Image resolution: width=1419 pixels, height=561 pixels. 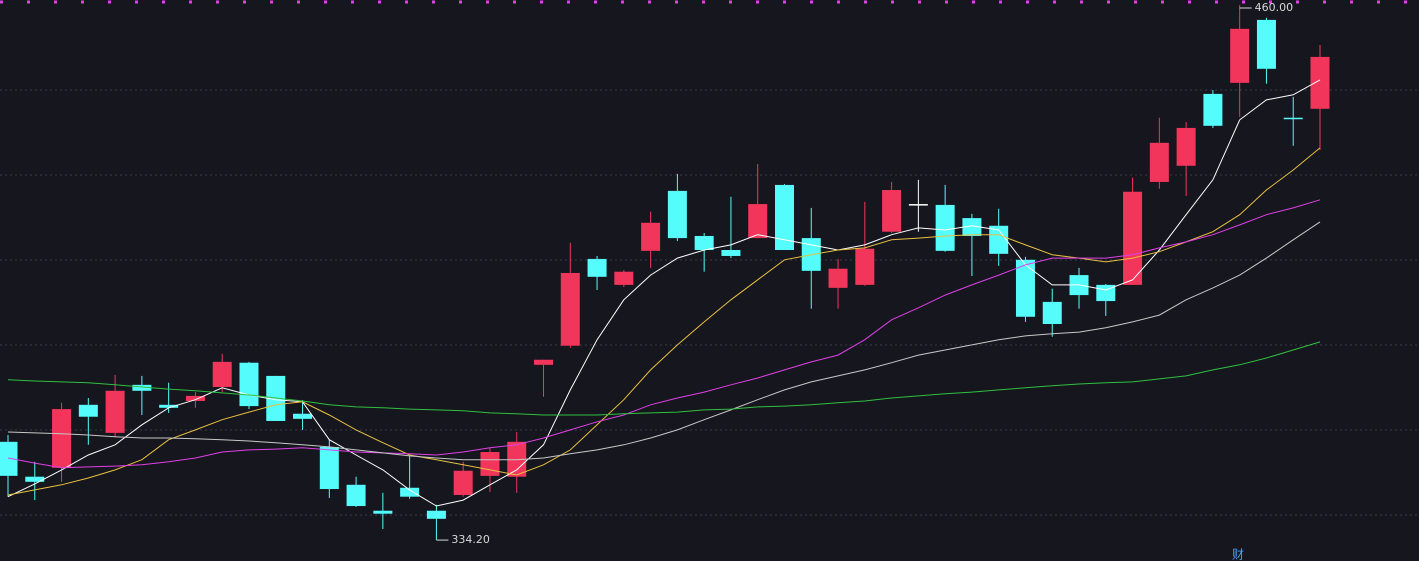 What do you see at coordinates (664, 378) in the screenshot?
I see `moving-average-line` at bounding box center [664, 378].